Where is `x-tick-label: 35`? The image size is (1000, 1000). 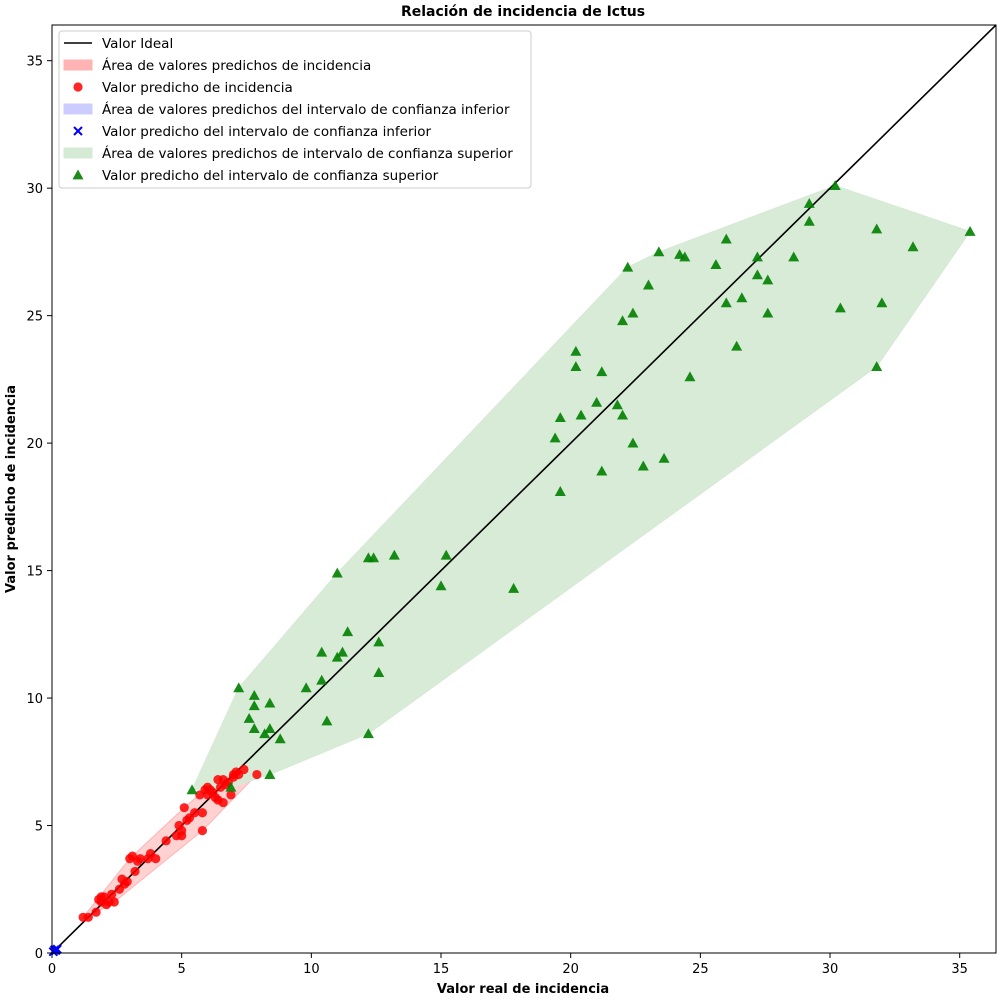 x-tick-label: 35 is located at coordinates (959, 969).